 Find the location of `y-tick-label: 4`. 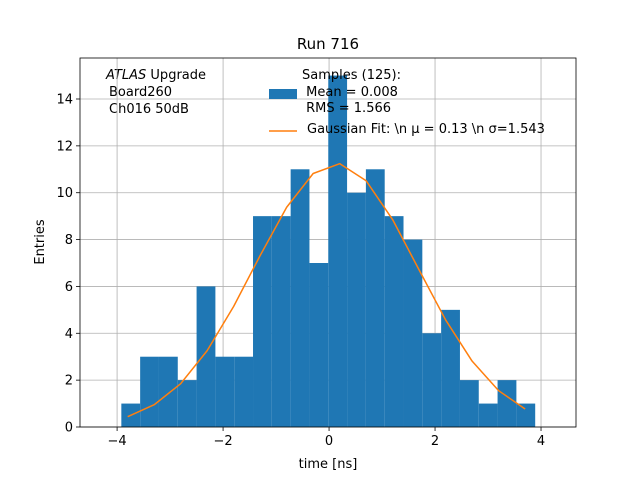

y-tick-label: 4 is located at coordinates (69, 334).